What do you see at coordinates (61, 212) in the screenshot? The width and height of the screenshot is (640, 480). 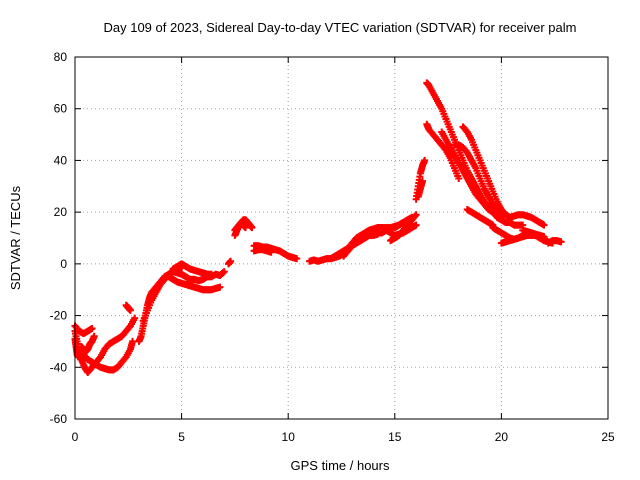 I see `y-tick-label: 20` at bounding box center [61, 212].